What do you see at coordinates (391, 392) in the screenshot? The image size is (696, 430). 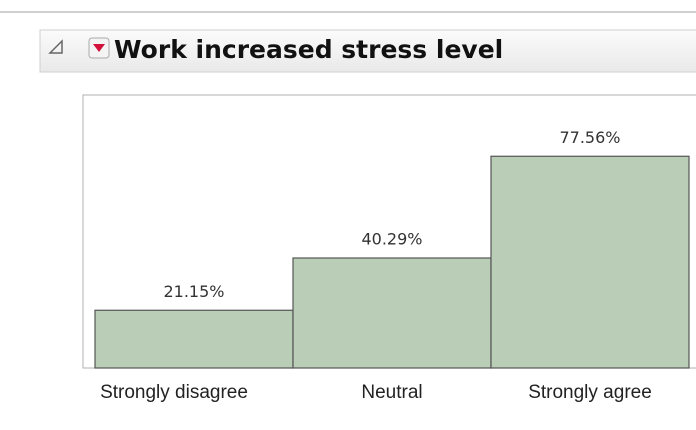 I see `x-tick-label: Neutral` at bounding box center [391, 392].